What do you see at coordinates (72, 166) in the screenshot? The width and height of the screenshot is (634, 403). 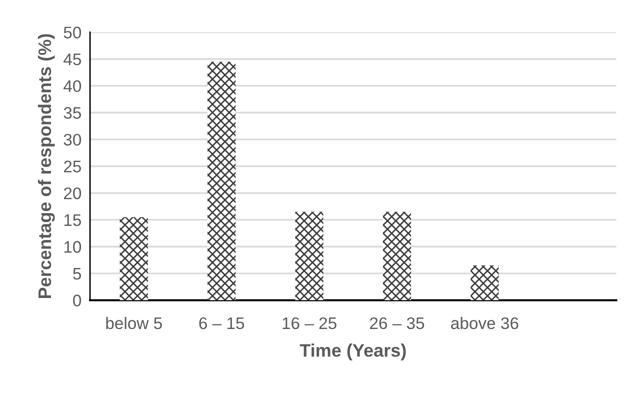 I see `y-tick-label: 25` at bounding box center [72, 166].